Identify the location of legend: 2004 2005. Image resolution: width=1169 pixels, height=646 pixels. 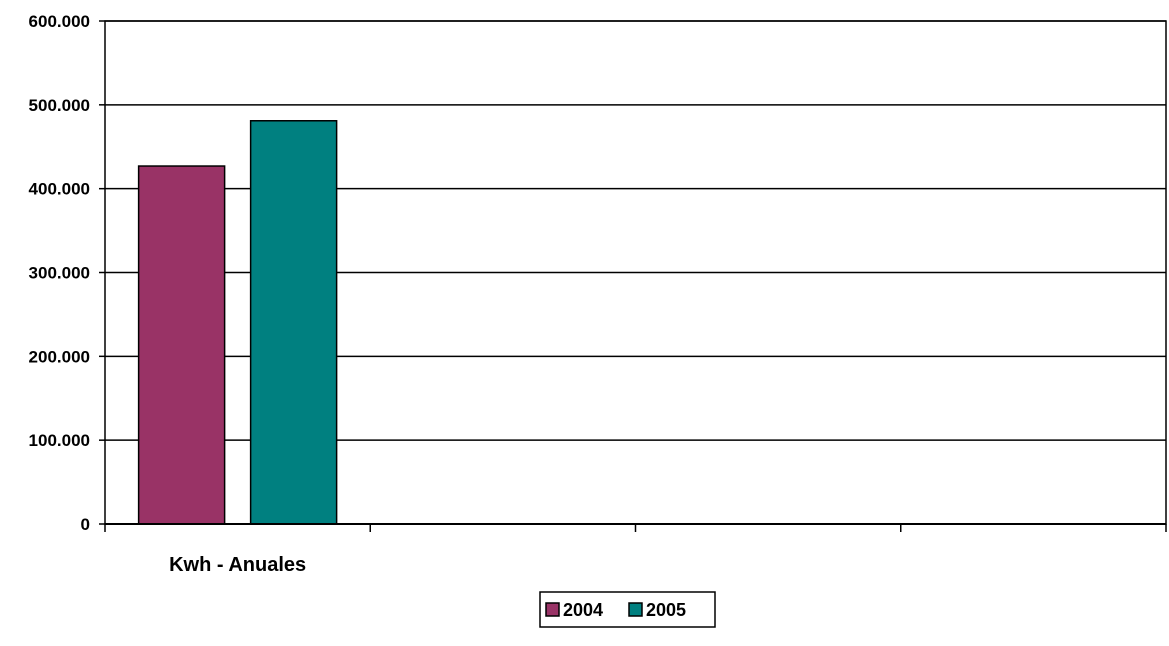
(627, 609).